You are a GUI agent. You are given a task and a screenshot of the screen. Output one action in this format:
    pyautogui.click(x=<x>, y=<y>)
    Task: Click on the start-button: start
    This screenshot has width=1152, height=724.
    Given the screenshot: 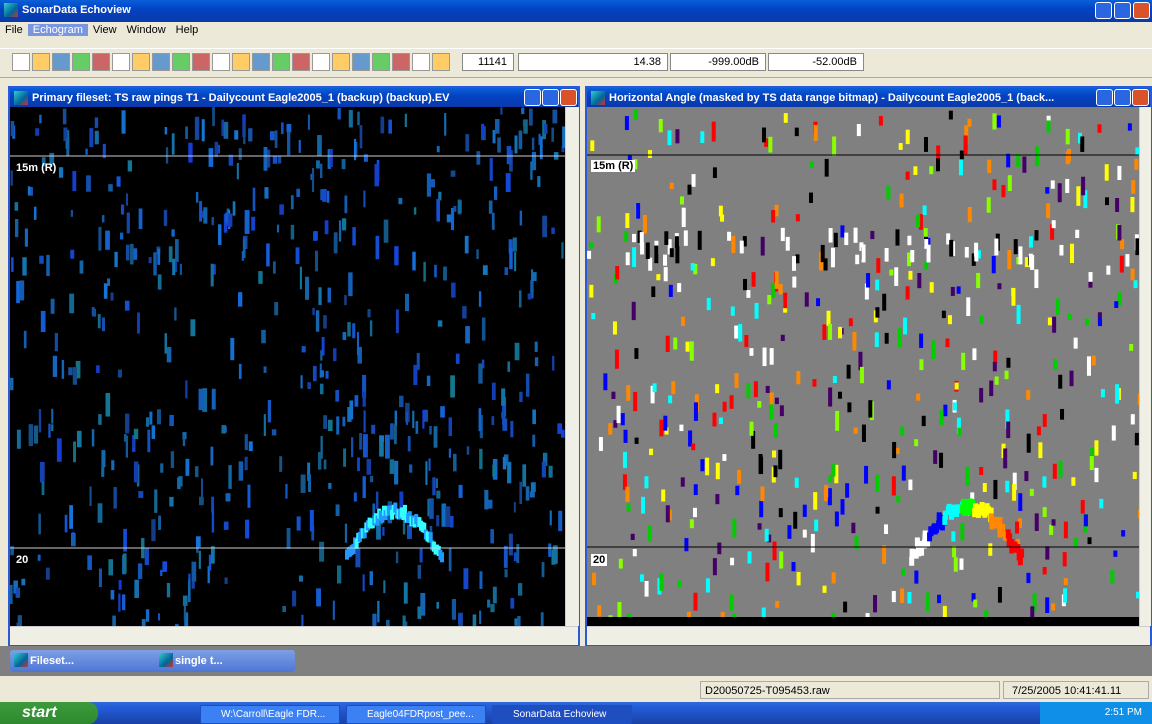 What is the action you would take?
    pyautogui.click(x=49, y=713)
    